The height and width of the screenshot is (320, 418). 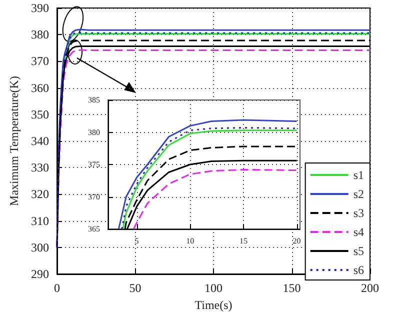 I want to click on y-tick-label: 350, so click(x=40, y=114).